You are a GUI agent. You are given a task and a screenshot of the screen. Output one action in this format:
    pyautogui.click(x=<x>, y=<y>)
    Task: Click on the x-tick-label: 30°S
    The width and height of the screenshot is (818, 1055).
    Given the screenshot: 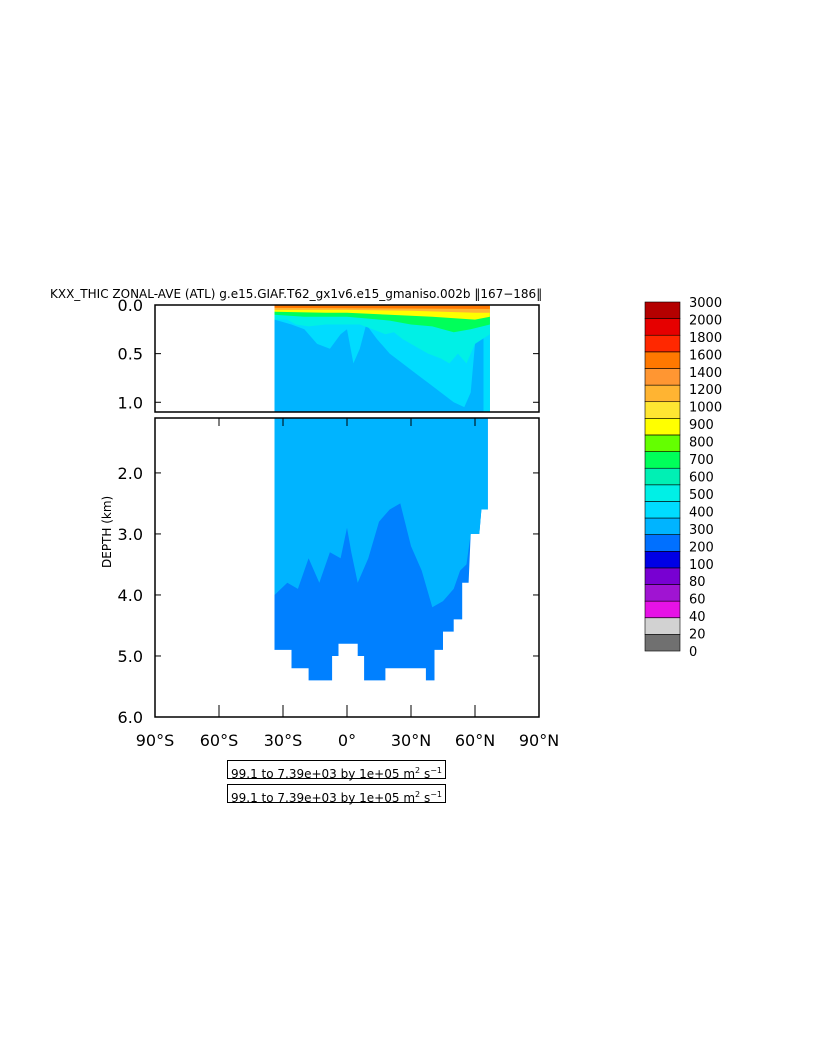 What is the action you would take?
    pyautogui.click(x=283, y=740)
    